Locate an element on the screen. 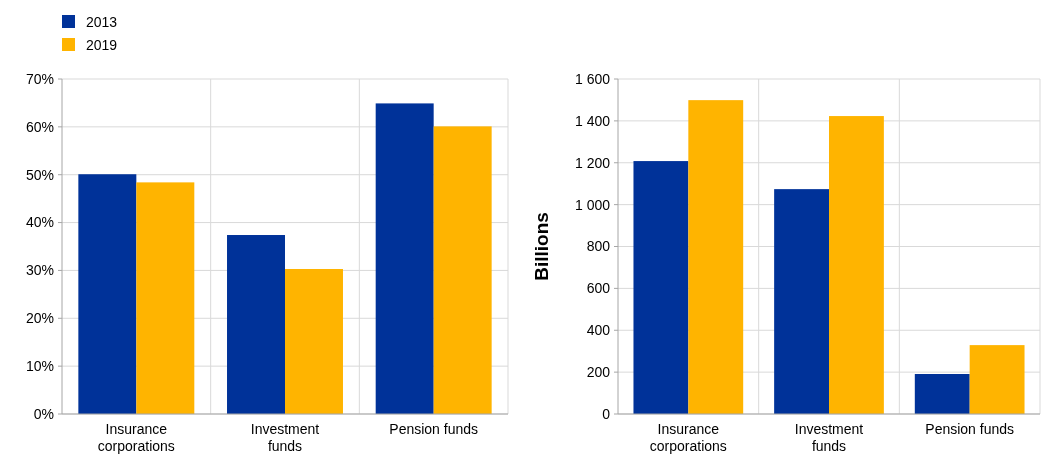 This screenshot has height=459, width=1044. y-tick-label: 60% is located at coordinates (39, 126).